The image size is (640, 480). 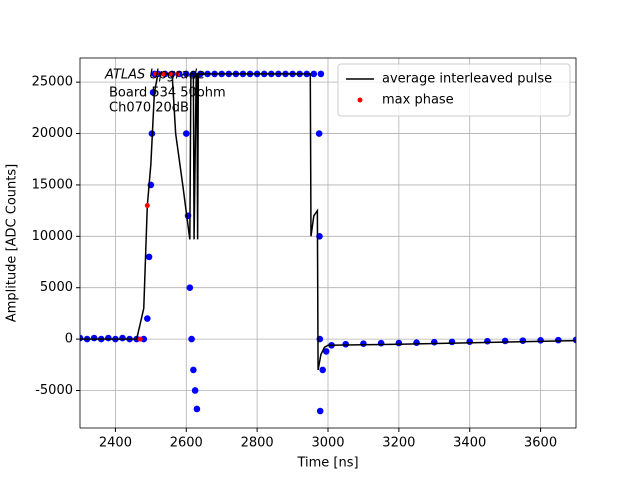 What do you see at coordinates (418, 100) in the screenshot?
I see `legend-label: max phase` at bounding box center [418, 100].